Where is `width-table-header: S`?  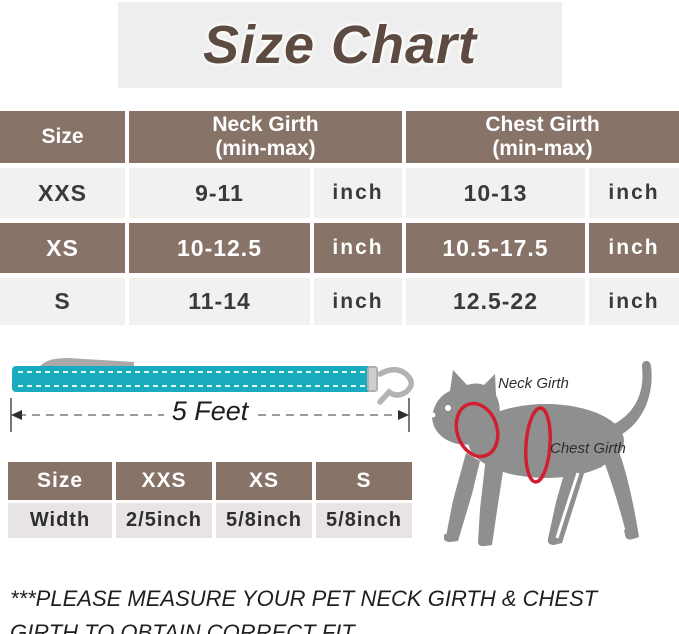 width-table-header: S is located at coordinates (364, 481).